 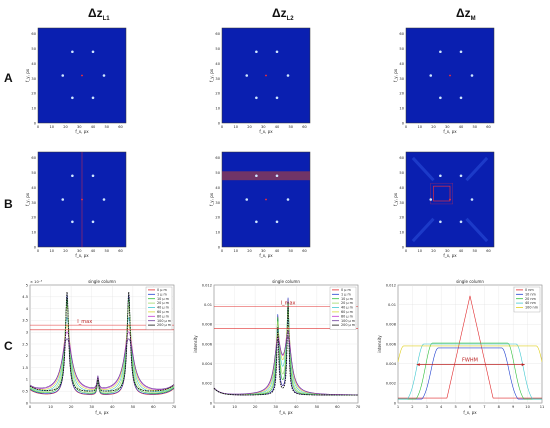 What do you see at coordinates (529, 290) in the screenshot?
I see `legend-label: 0 nm` at bounding box center [529, 290].